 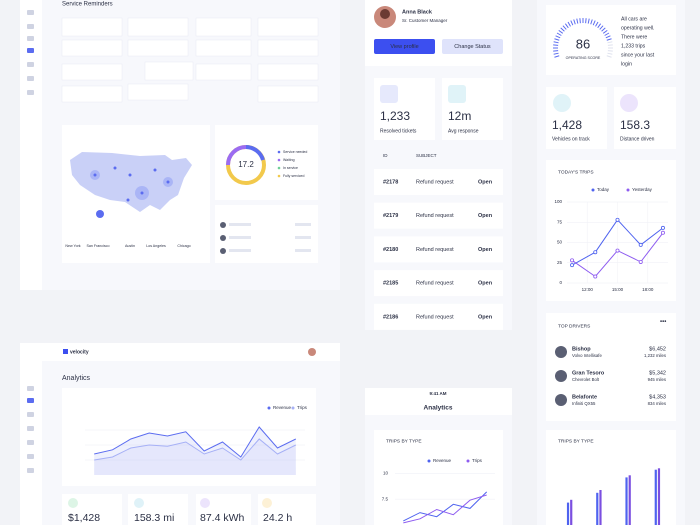 What do you see at coordinates (588, 289) in the screenshot?
I see `x-tick-label: 12:00` at bounding box center [588, 289].